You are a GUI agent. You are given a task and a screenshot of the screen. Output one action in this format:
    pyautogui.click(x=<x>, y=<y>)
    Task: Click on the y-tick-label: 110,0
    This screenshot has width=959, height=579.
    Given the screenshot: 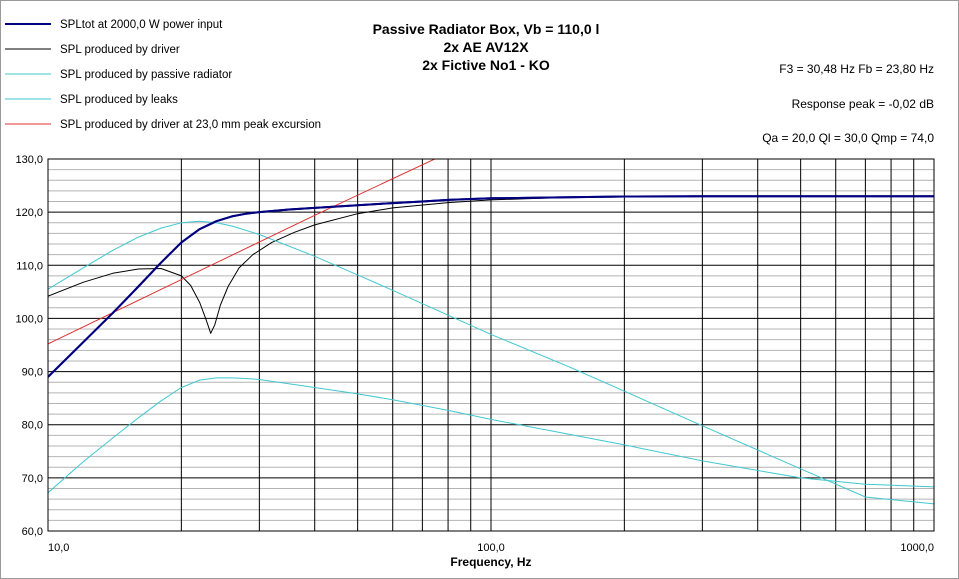 What is the action you would take?
    pyautogui.click(x=29, y=266)
    